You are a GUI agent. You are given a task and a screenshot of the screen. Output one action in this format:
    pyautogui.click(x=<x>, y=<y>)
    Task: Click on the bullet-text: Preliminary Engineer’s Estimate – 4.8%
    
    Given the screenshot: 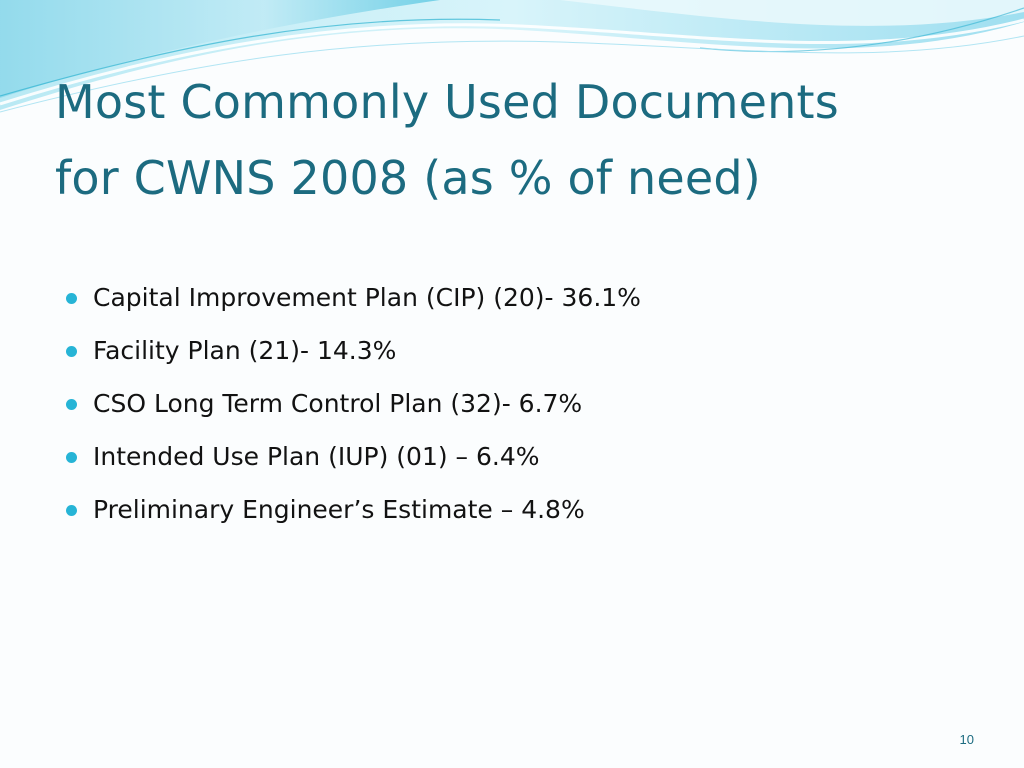 What is the action you would take?
    pyautogui.click(x=339, y=509)
    